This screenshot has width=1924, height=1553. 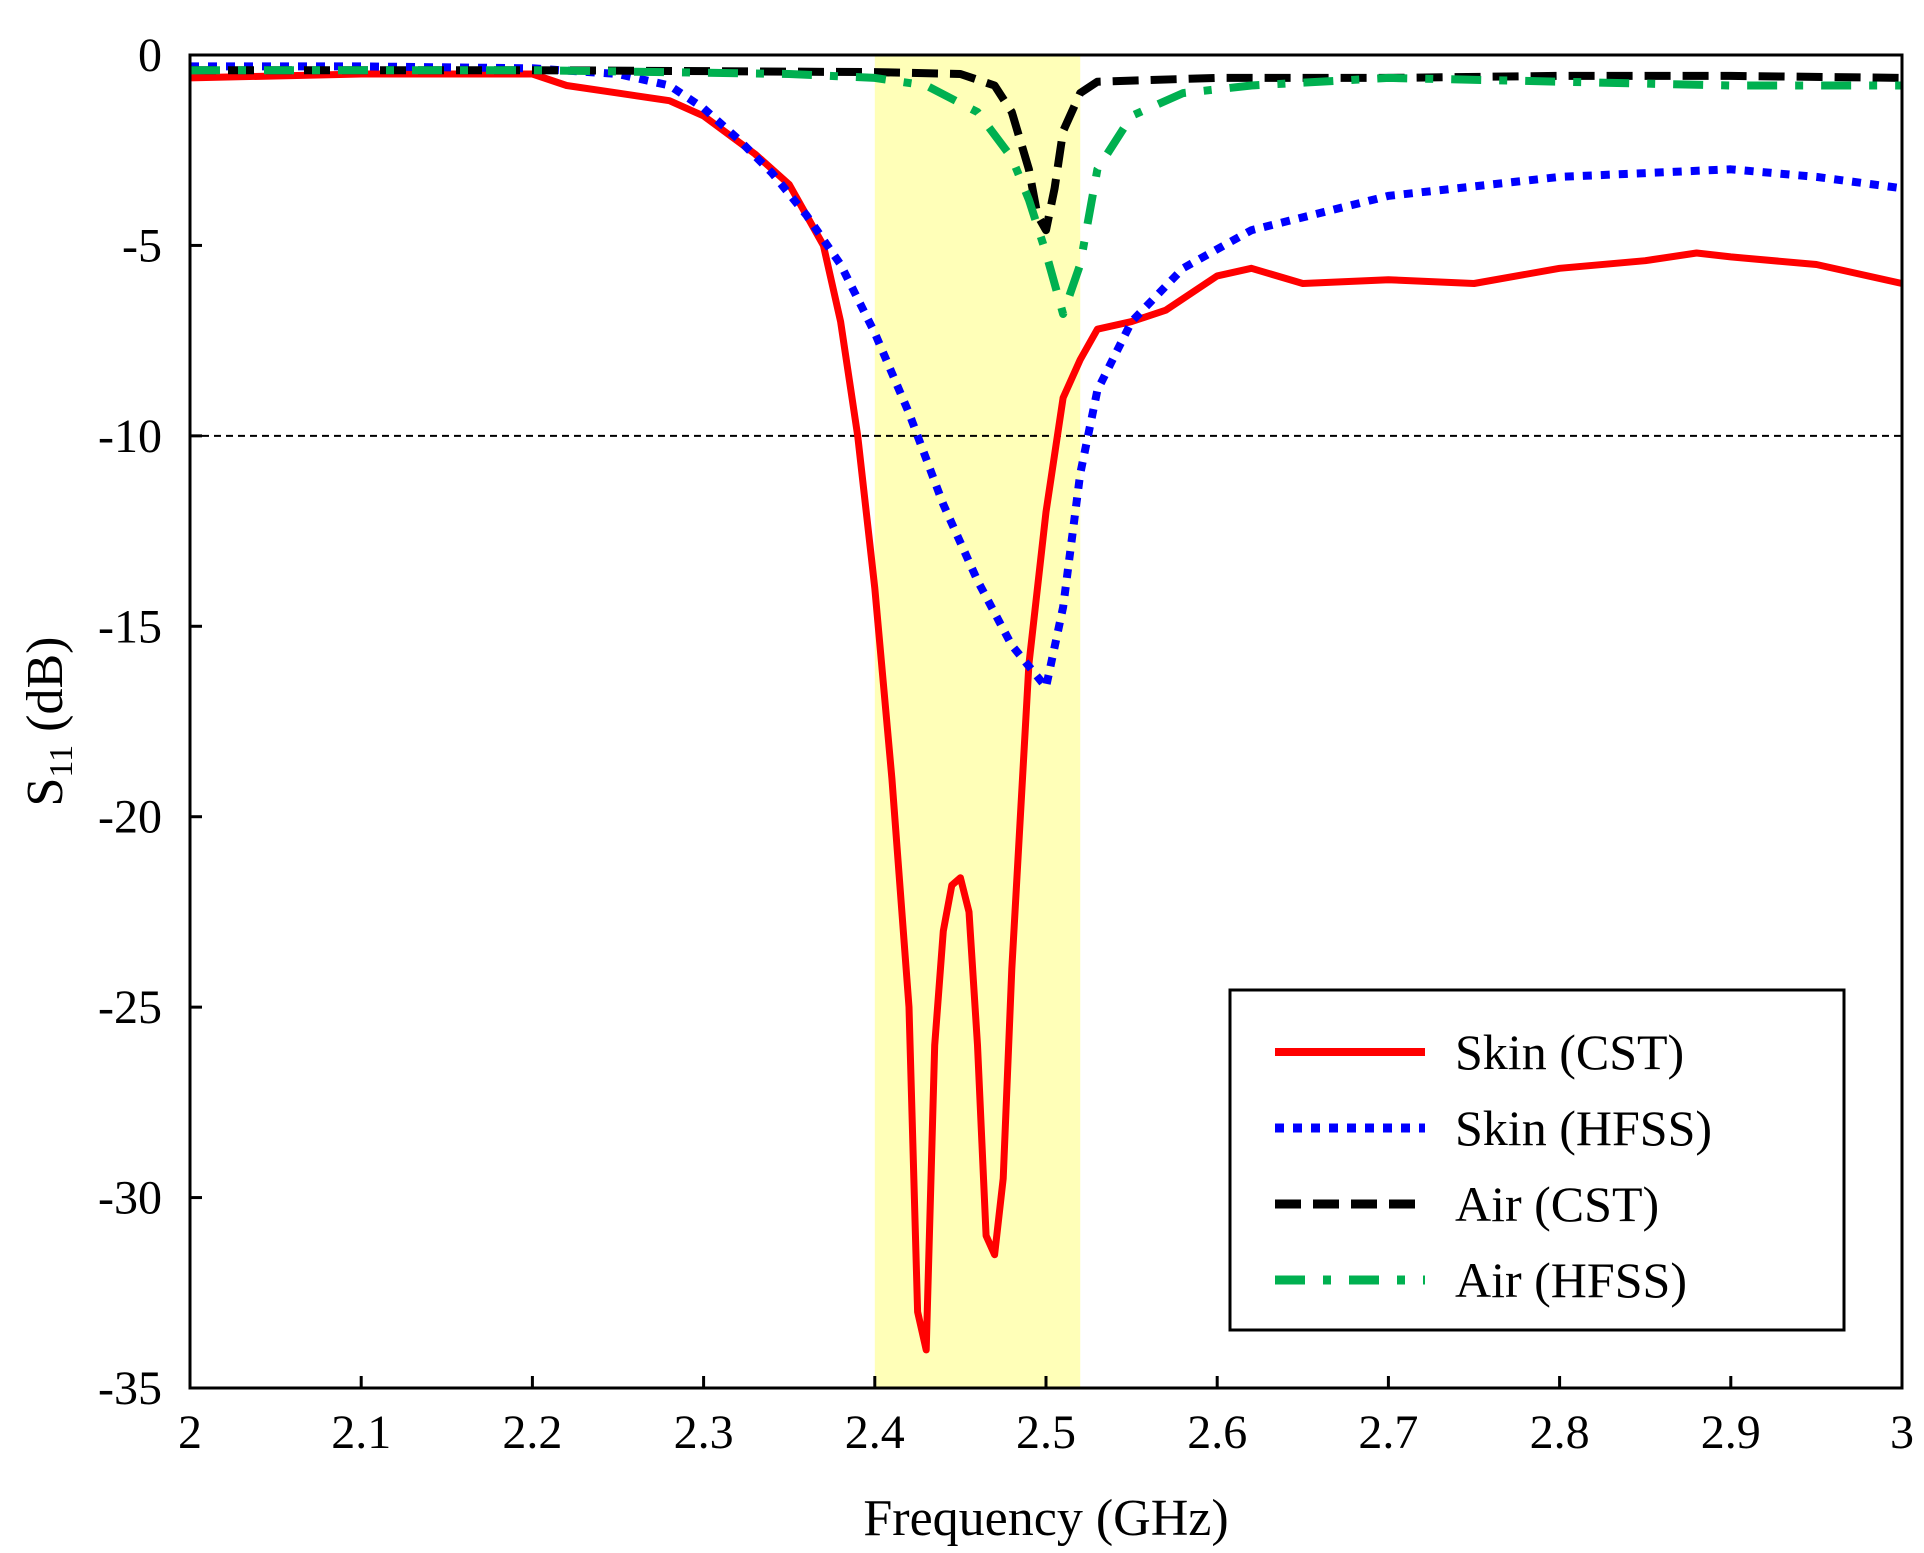 I want to click on y-axis-title-subscript: 11, so click(x=61, y=761).